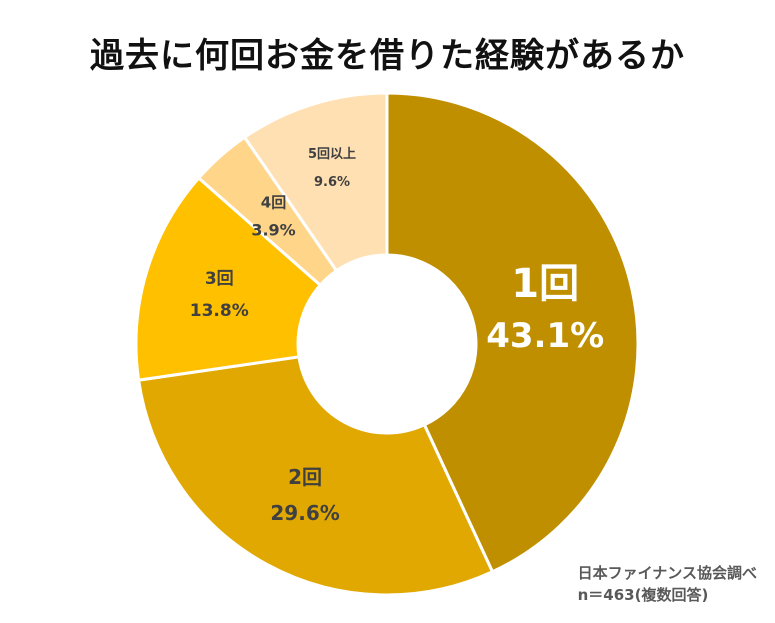 The width and height of the screenshot is (775, 623). Describe the element at coordinates (304, 513) in the screenshot. I see `slice-value-label-2: 29.6%` at that location.